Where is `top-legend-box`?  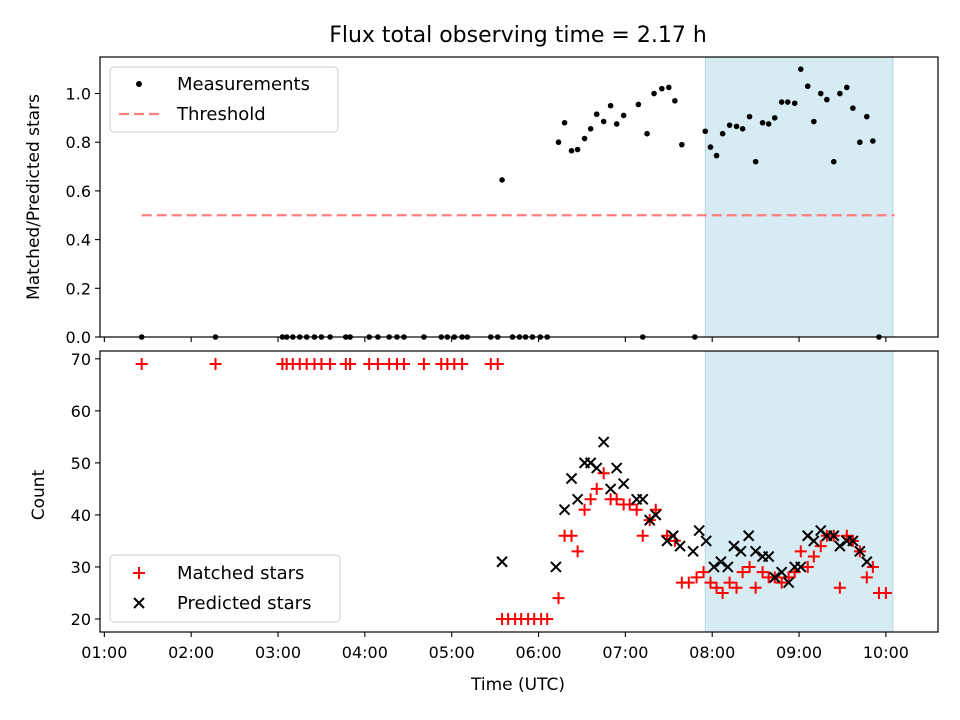 top-legend-box is located at coordinates (224, 99).